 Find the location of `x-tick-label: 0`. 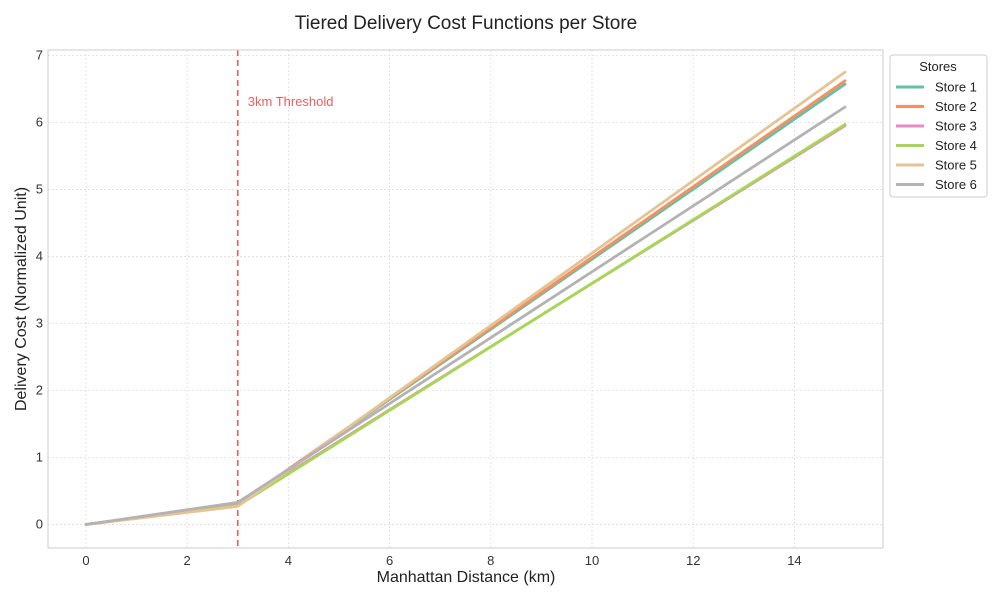

x-tick-label: 0 is located at coordinates (85, 560).